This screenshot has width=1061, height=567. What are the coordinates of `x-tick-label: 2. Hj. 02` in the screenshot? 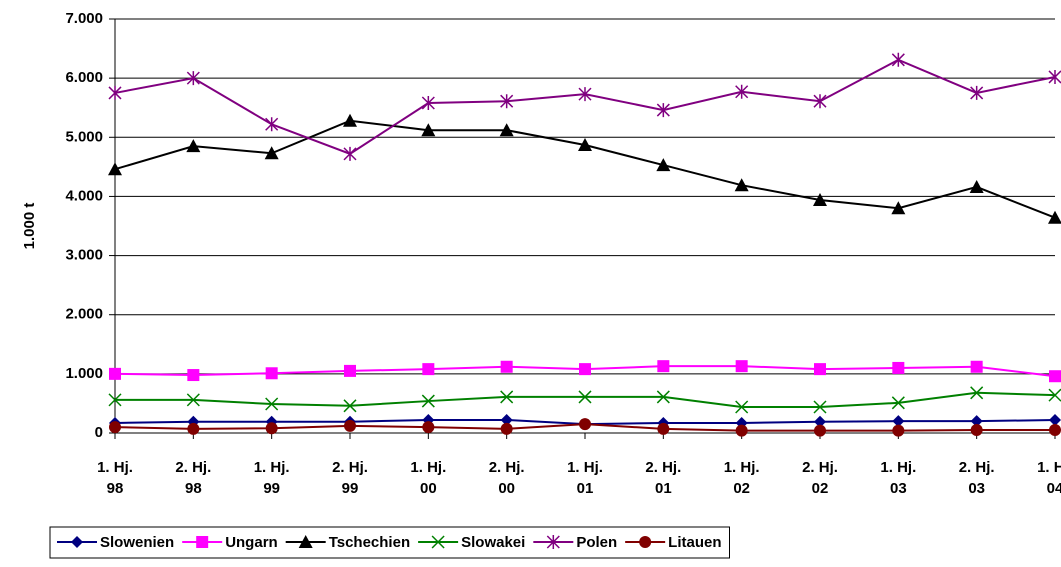 It's located at (820, 478).